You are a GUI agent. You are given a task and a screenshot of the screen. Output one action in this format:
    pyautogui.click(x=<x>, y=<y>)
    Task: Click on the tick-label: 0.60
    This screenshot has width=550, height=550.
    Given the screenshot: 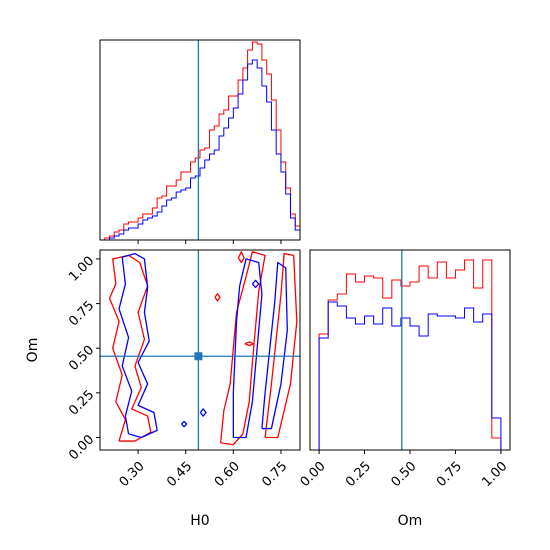 What is the action you would take?
    pyautogui.click(x=227, y=474)
    